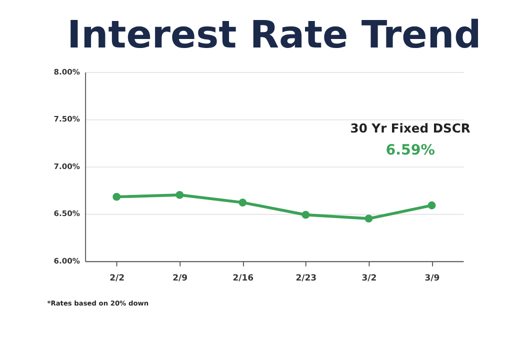 The image size is (520, 346). What do you see at coordinates (117, 279) in the screenshot?
I see `x-tick-label: 2/2` at bounding box center [117, 279].